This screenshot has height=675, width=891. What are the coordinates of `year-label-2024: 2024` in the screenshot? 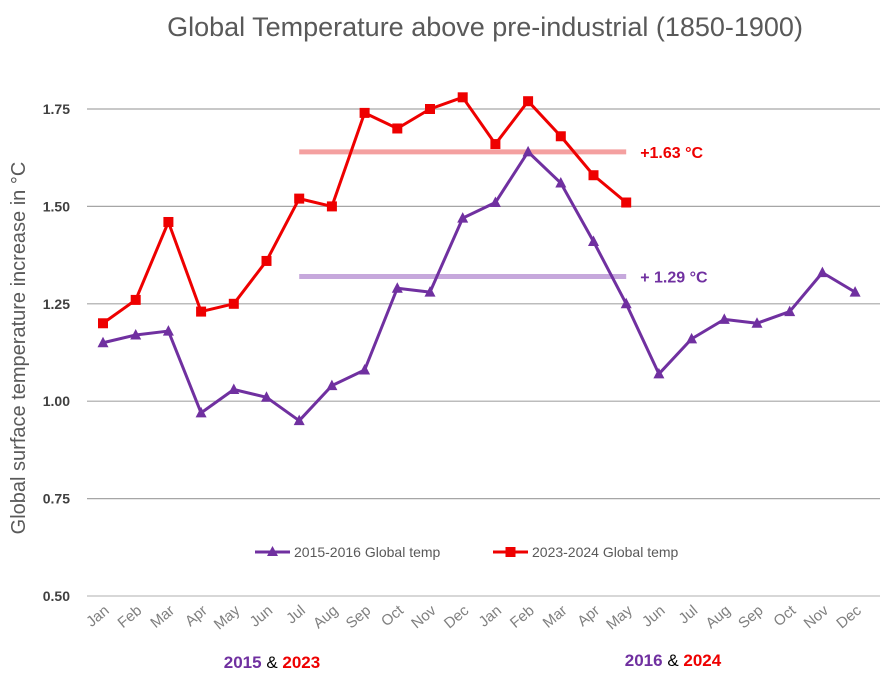 It's located at (702, 660).